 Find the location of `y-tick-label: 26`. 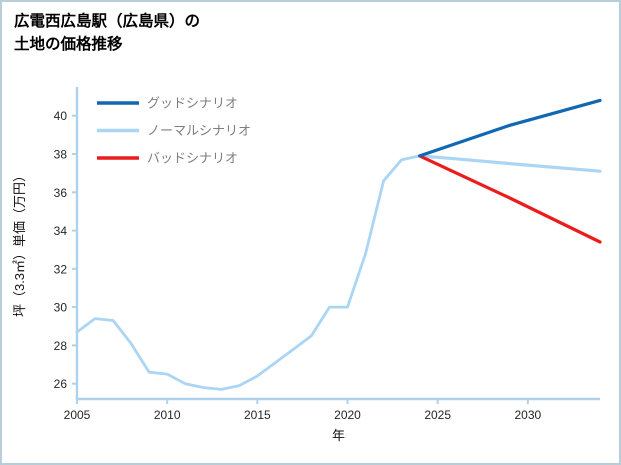

y-tick-label: 26 is located at coordinates (61, 384).